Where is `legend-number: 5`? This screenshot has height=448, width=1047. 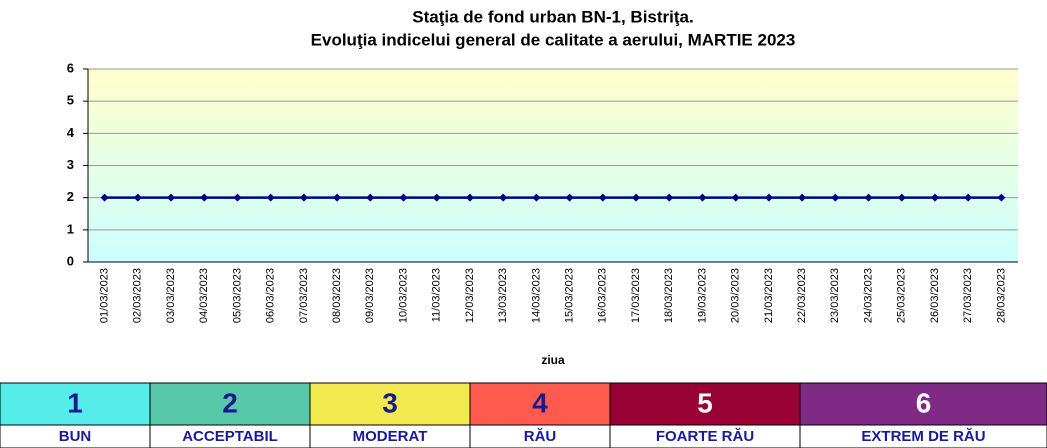 legend-number: 5 is located at coordinates (705, 402).